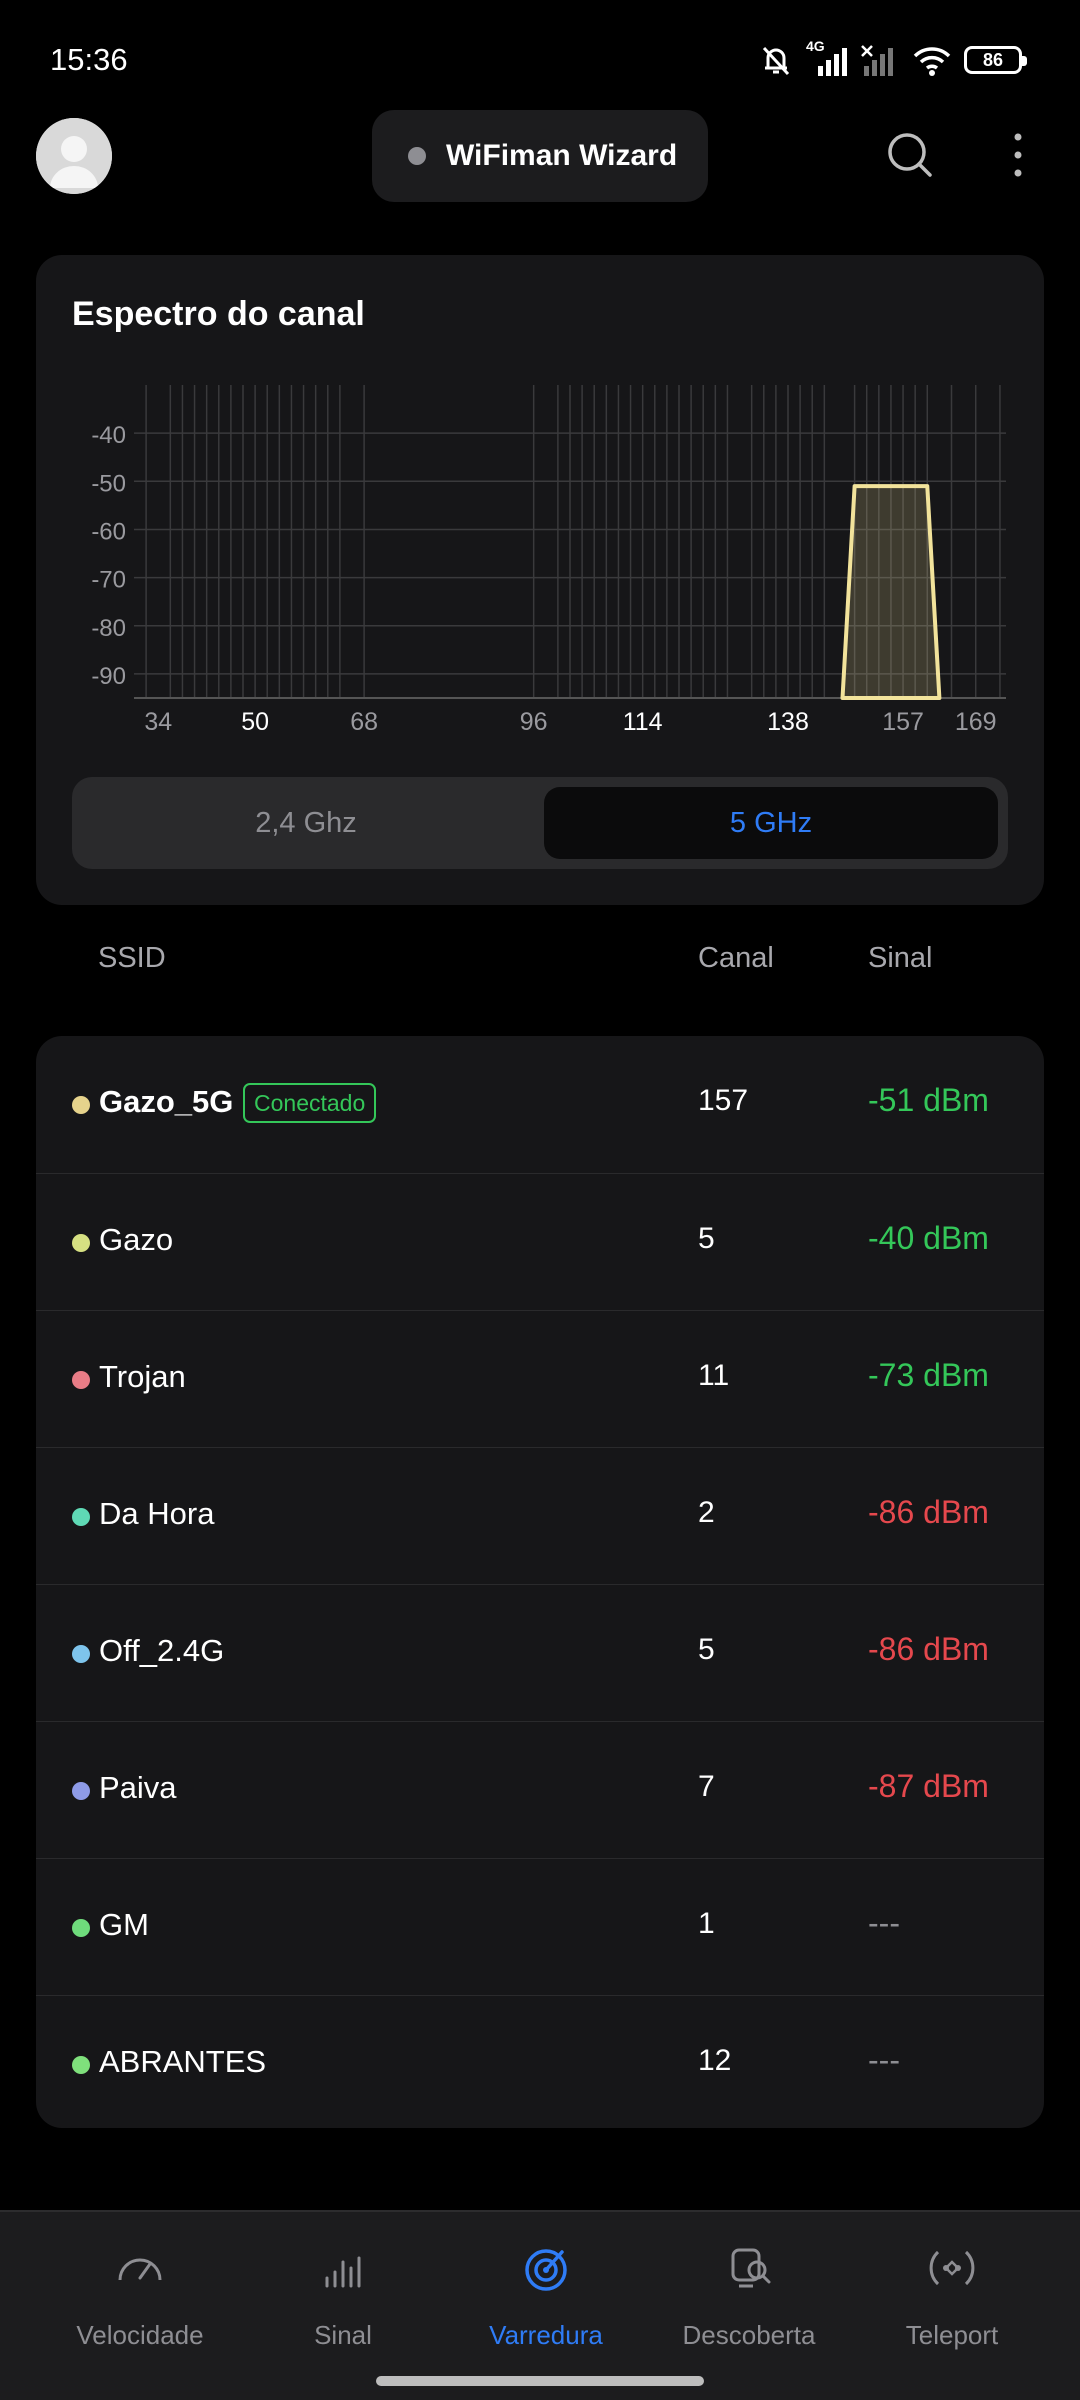 This screenshot has height=2400, width=1080. I want to click on nav-item-sinal: Sinal, so click(343, 2287).